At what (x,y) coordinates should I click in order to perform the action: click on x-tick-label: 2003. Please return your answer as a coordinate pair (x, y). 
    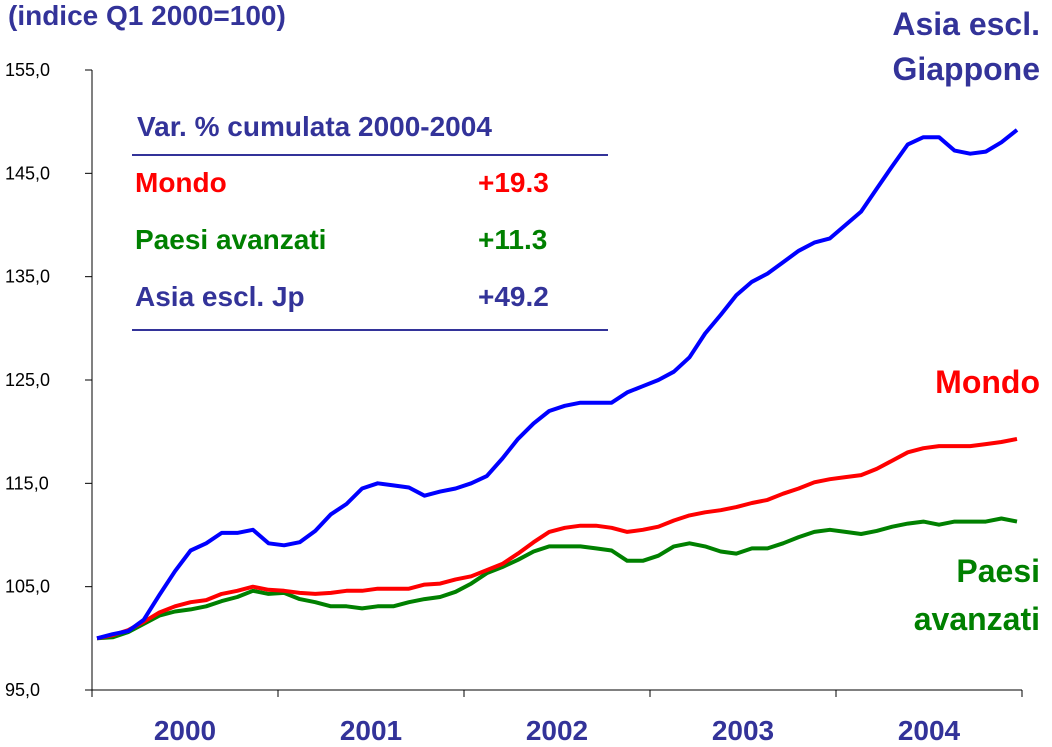
    Looking at the image, I should click on (743, 730).